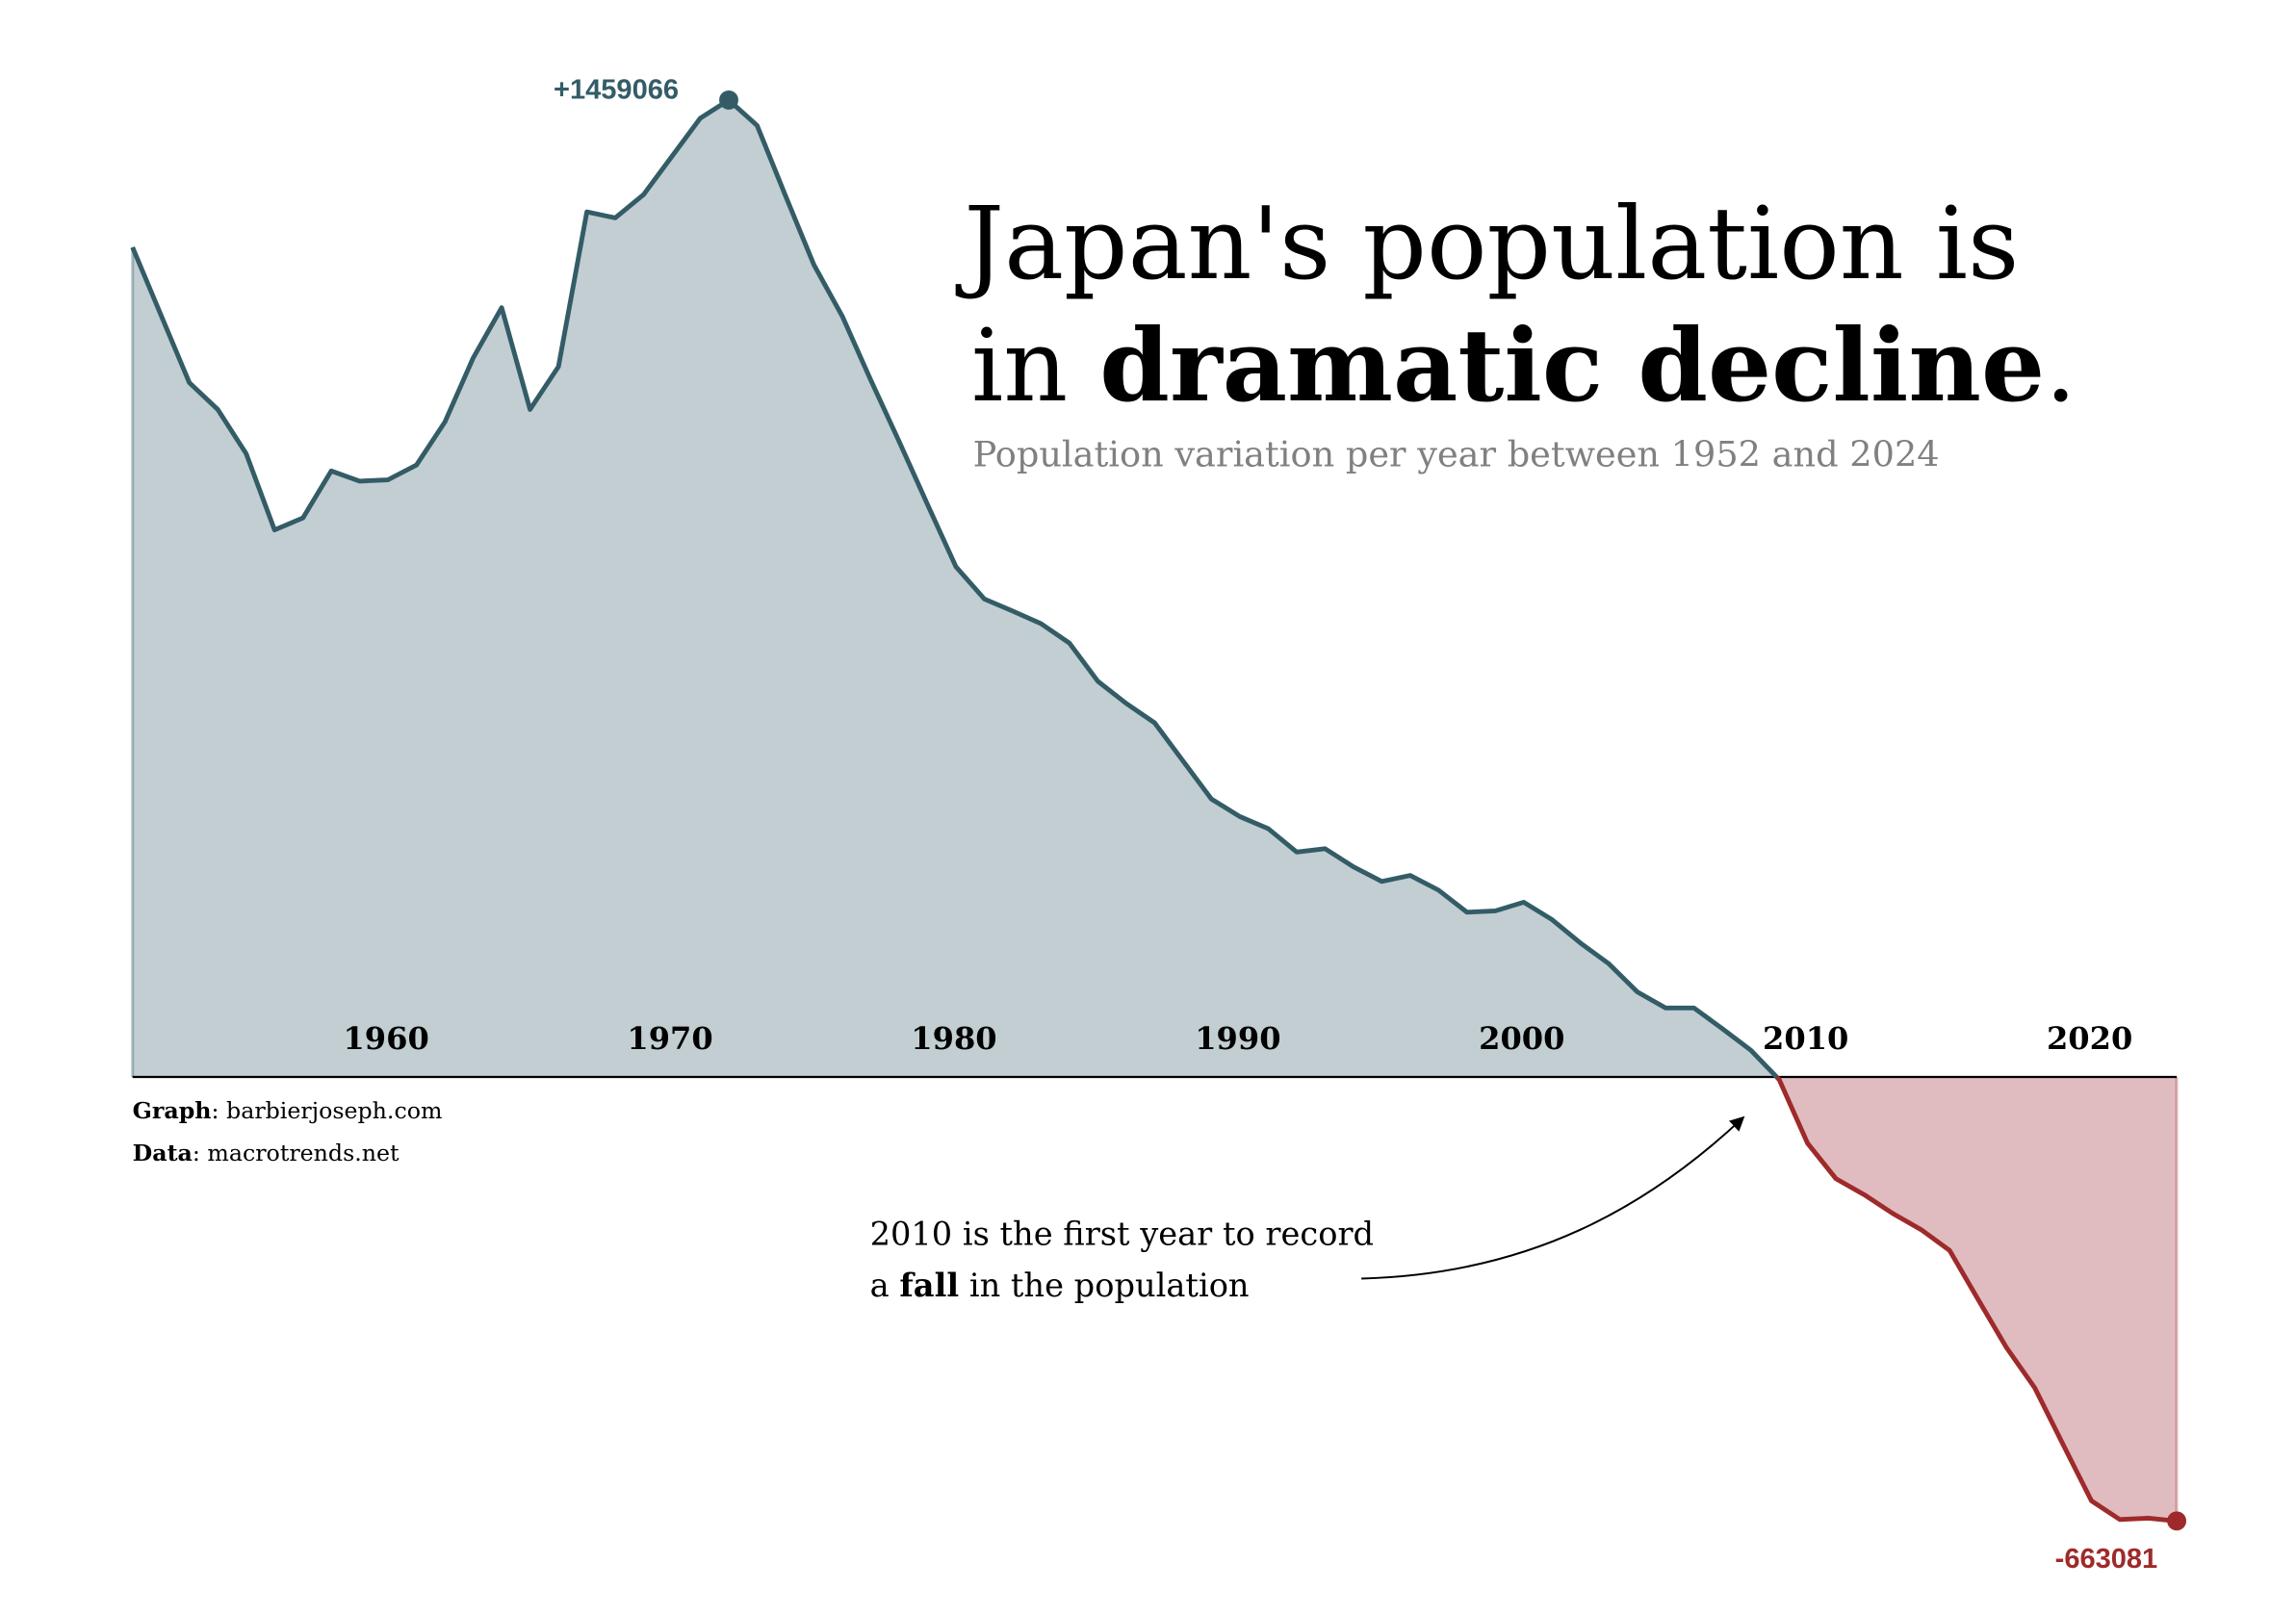 Image resolution: width=2296 pixels, height=1614 pixels. What do you see at coordinates (953, 1038) in the screenshot?
I see `x-tick-label: 1980` at bounding box center [953, 1038].